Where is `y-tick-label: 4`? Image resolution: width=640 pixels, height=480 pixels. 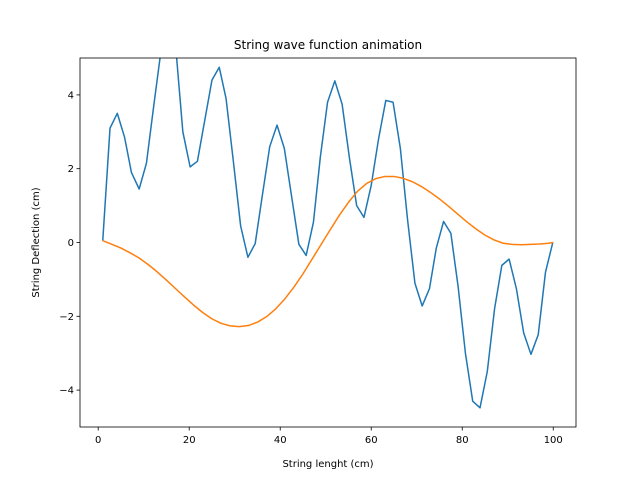 y-tick-label: 4 is located at coordinates (71, 95).